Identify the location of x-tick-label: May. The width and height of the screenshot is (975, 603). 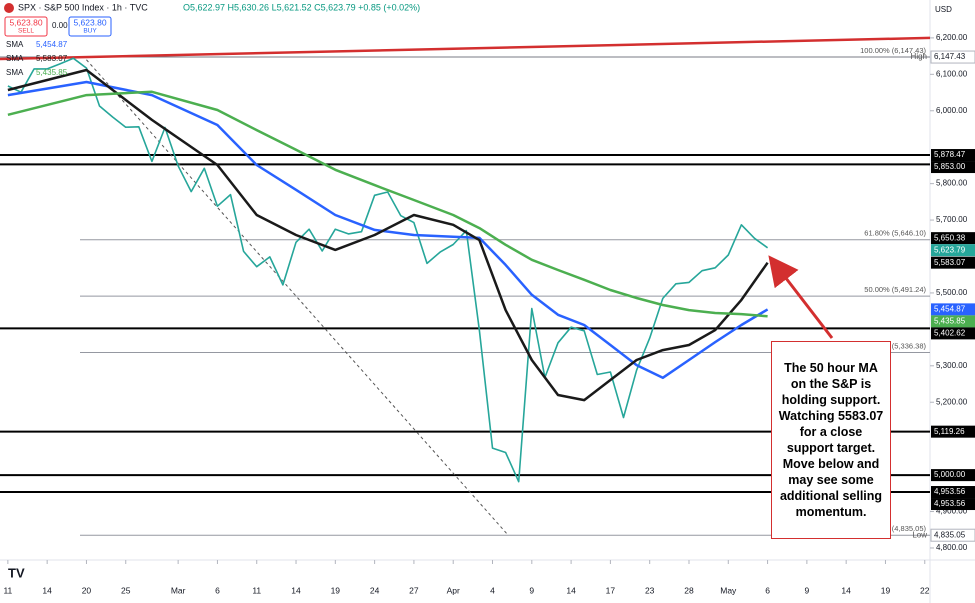
(728, 590).